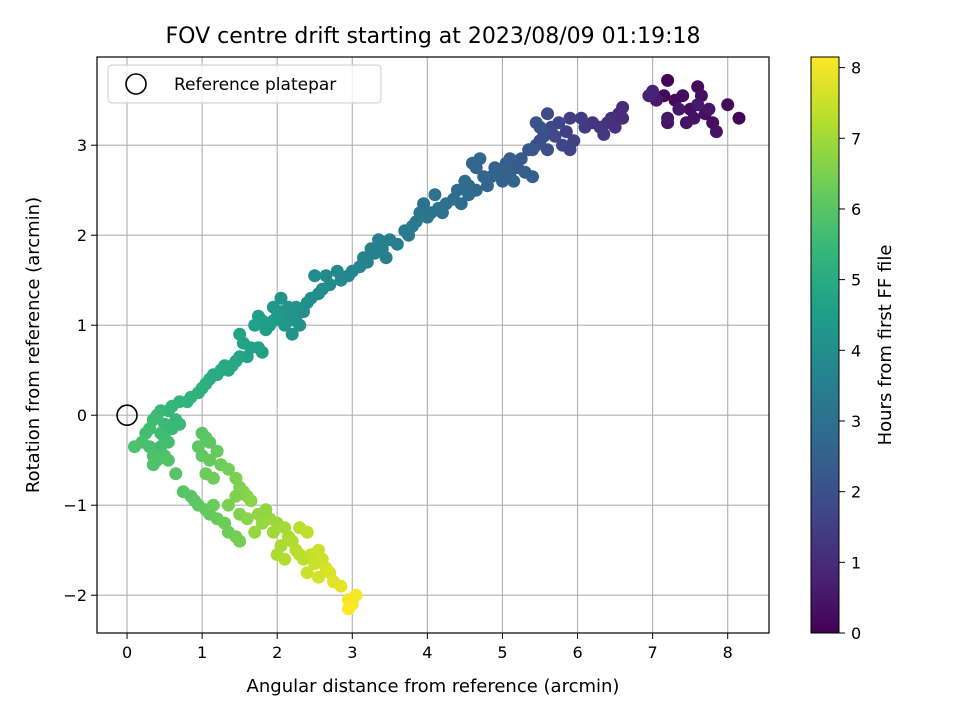  What do you see at coordinates (856, 562) in the screenshot?
I see `colorbar-tick-label: 1` at bounding box center [856, 562].